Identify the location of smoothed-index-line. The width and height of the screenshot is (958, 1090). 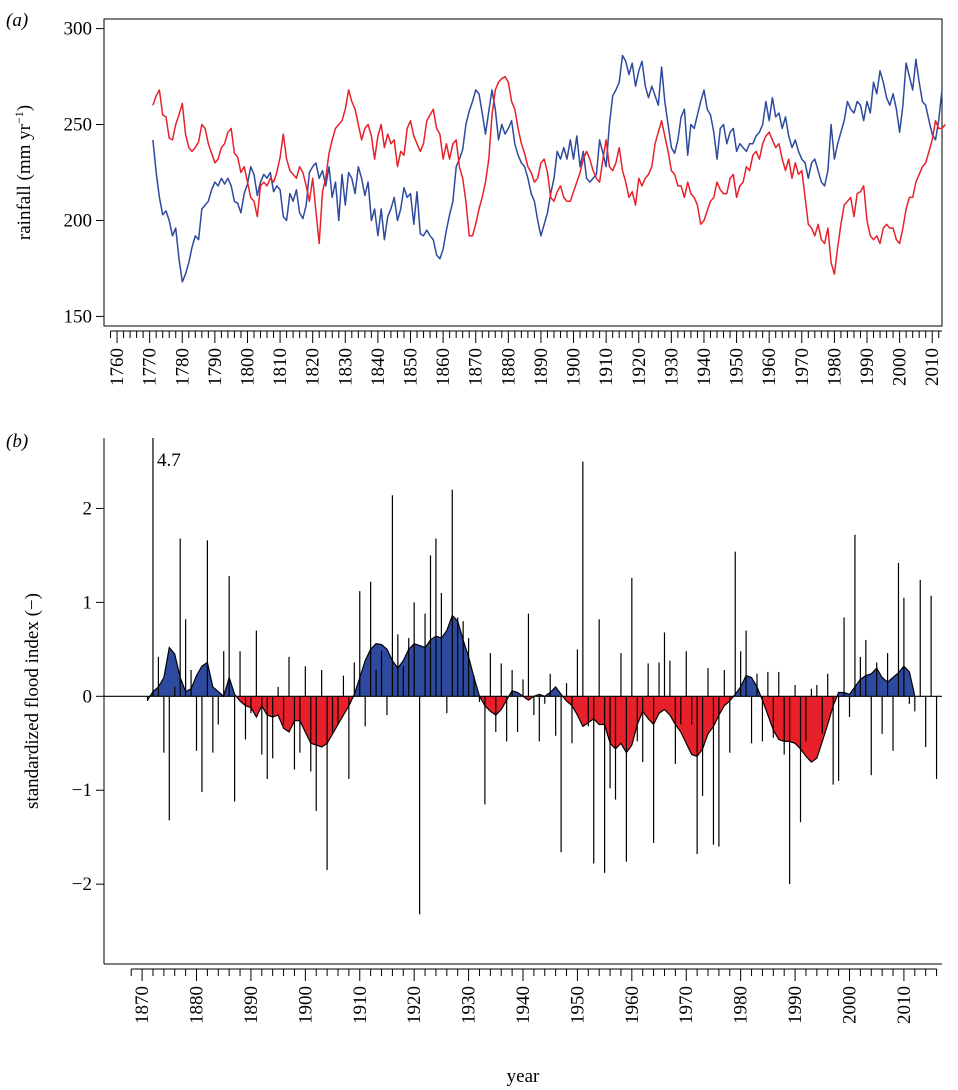
(531, 688).